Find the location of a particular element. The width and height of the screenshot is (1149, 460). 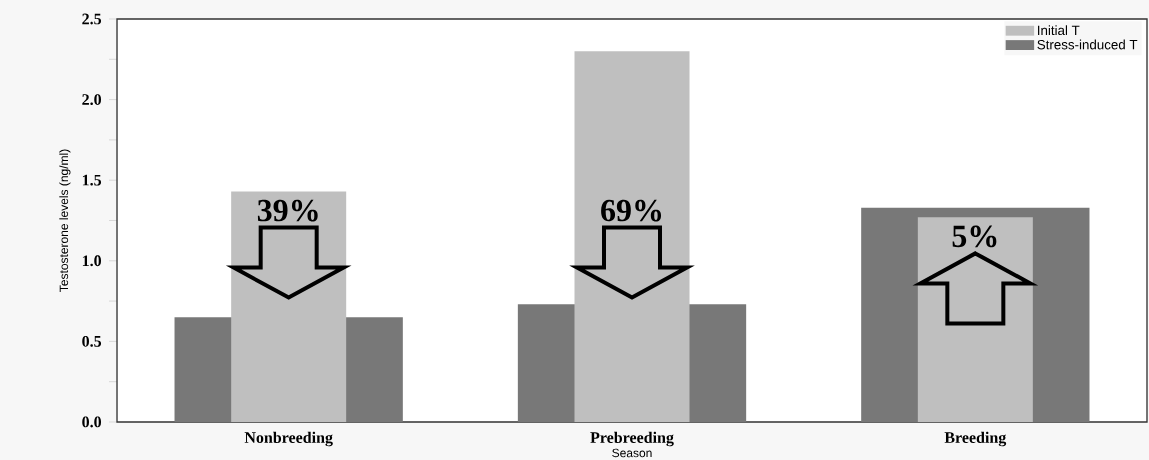

annotation: 39% is located at coordinates (287, 210).